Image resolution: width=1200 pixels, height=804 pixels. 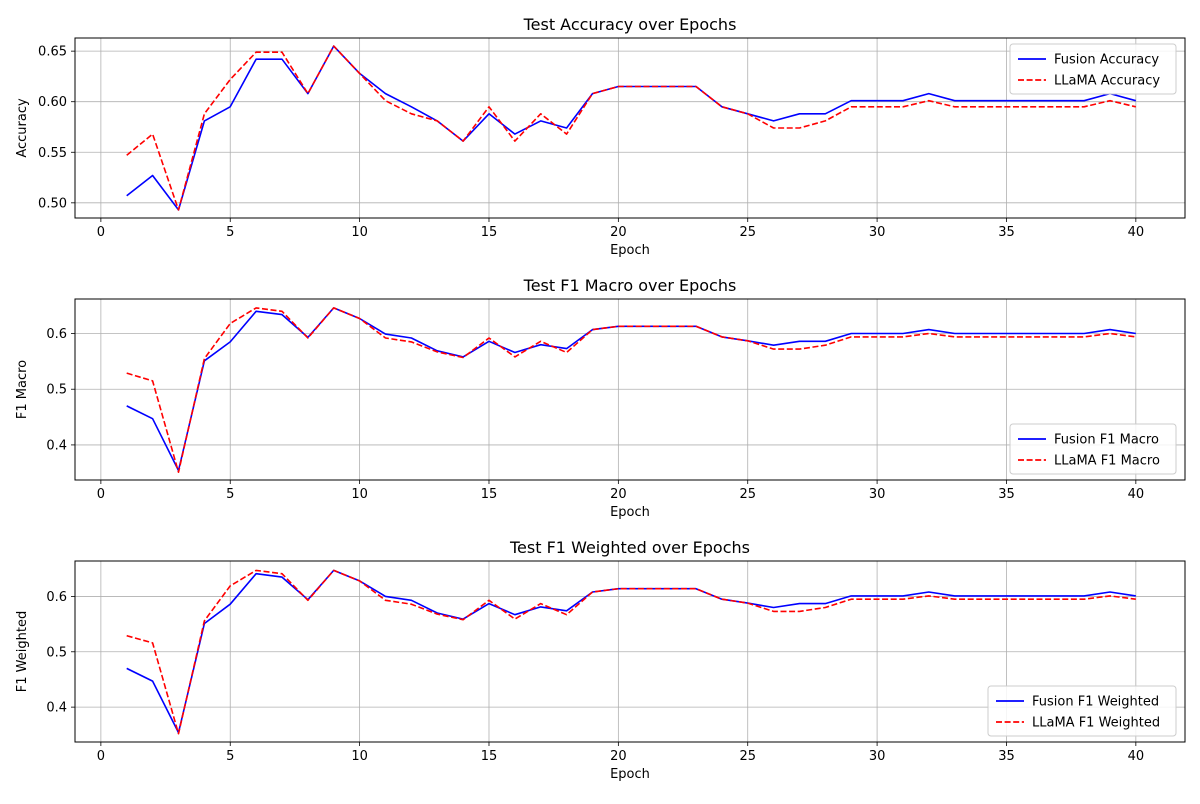 I want to click on legend-label: Fusion F1 Weighted, so click(x=1095, y=702).